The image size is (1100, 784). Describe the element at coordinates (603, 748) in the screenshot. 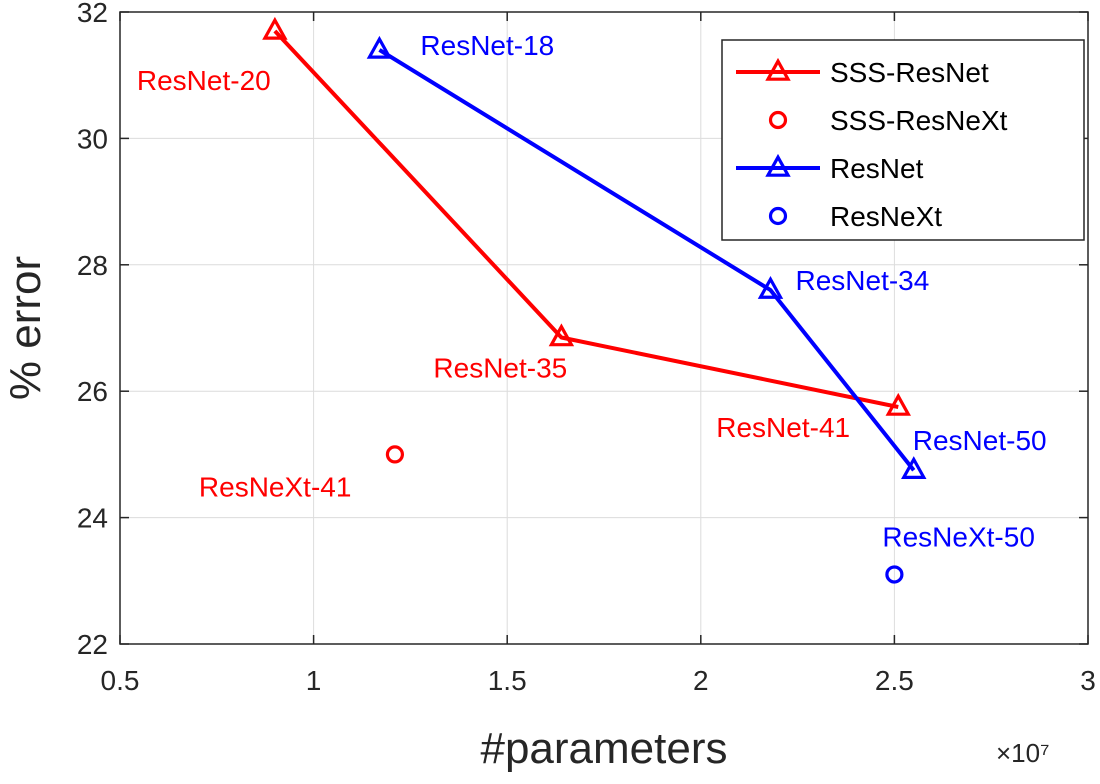

I see `x-axis-title: #parameters` at that location.